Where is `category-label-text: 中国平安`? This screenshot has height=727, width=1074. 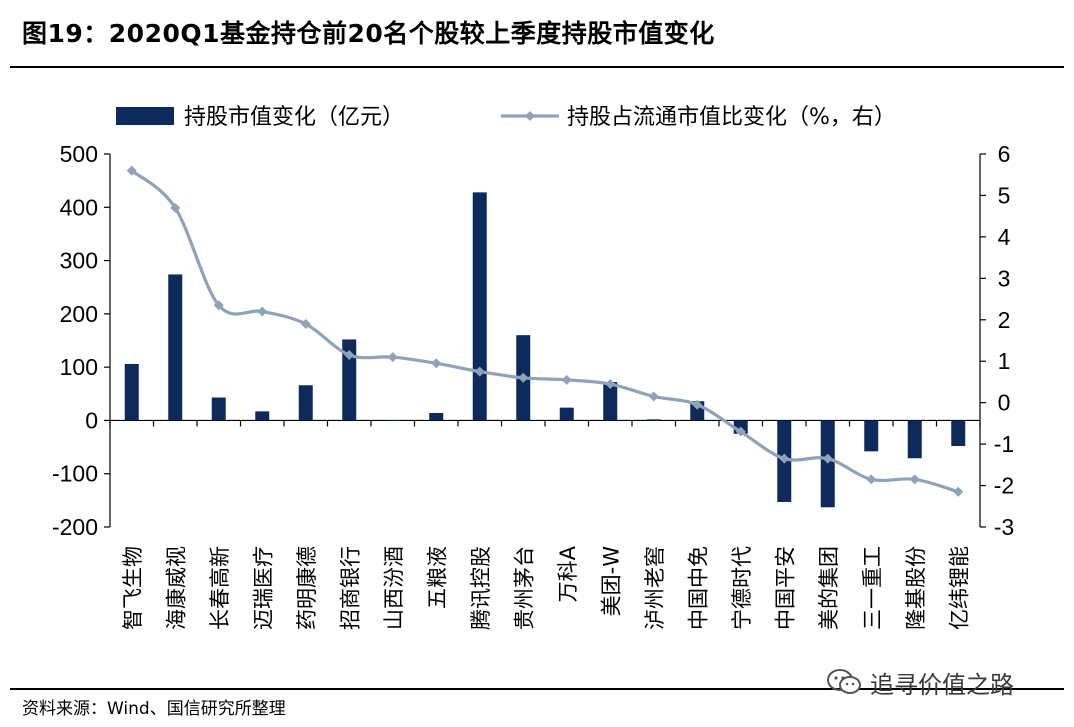 category-label-text: 中国平安 is located at coordinates (785, 588).